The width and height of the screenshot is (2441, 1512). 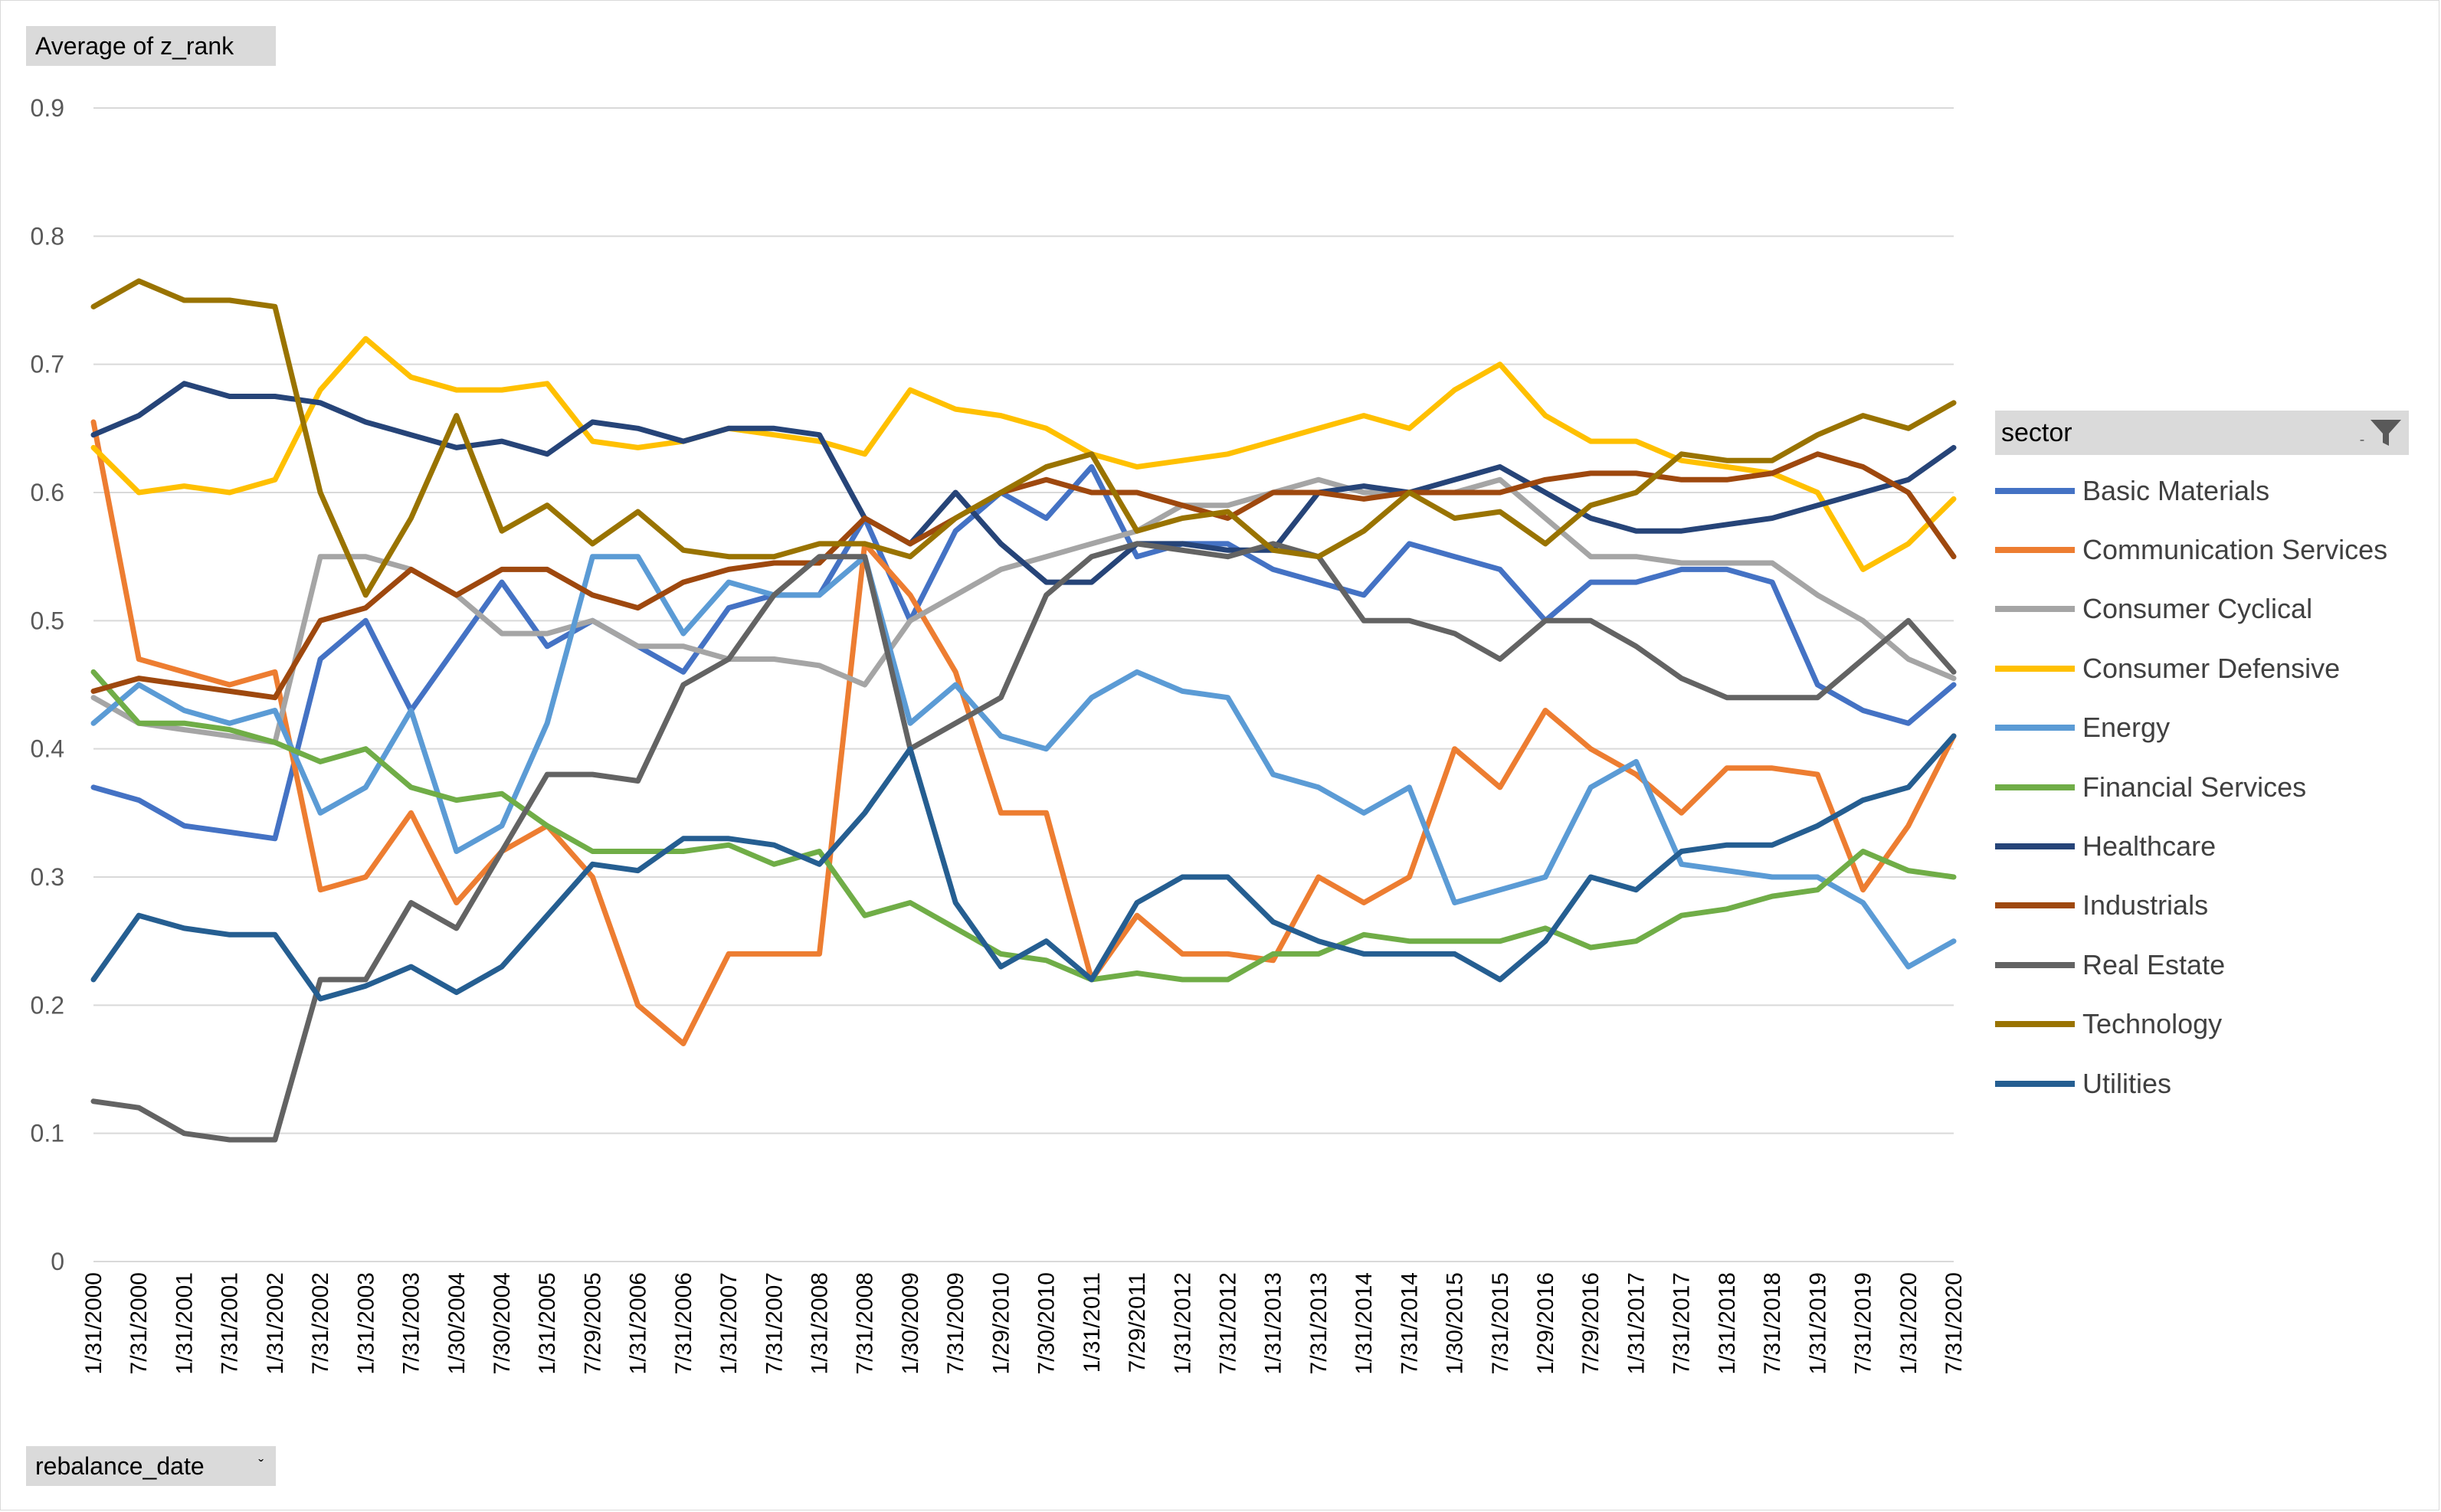 I want to click on x-tick-label: 1/31/2020, so click(x=1909, y=1323).